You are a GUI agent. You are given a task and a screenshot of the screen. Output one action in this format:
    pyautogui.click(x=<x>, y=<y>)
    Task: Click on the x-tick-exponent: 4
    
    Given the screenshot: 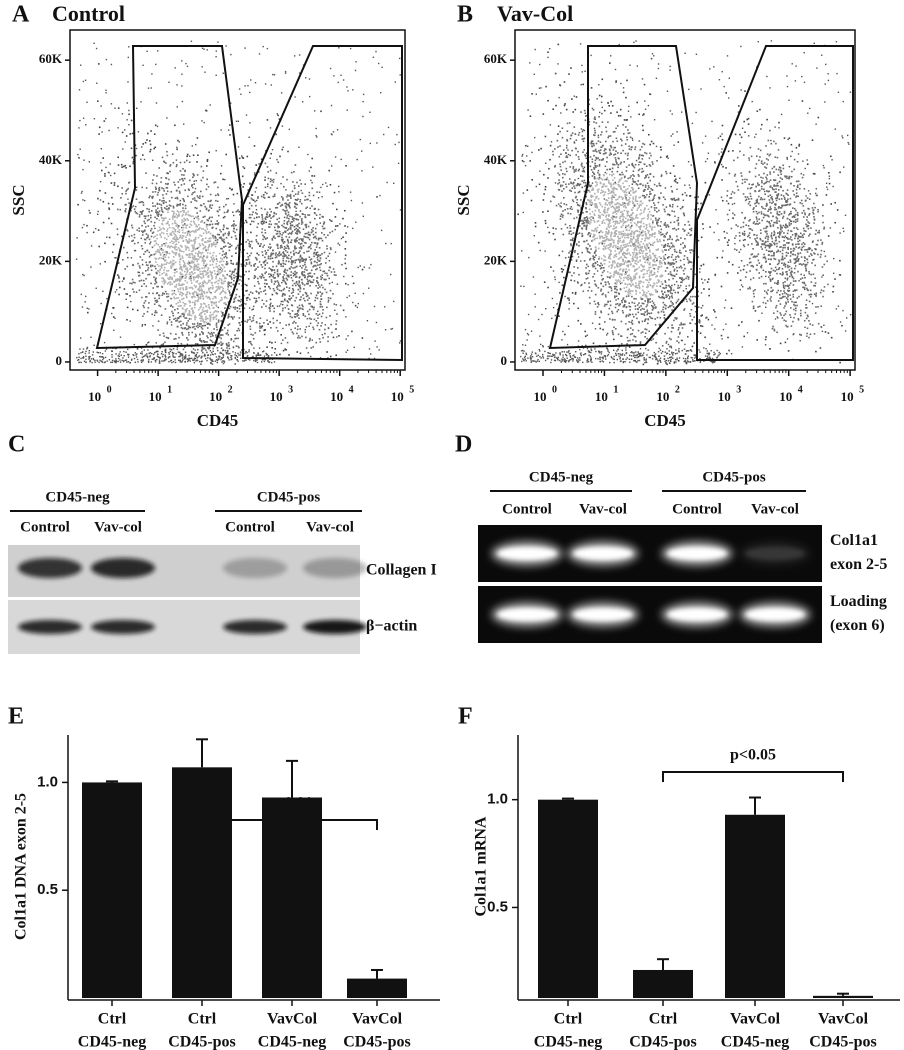 What is the action you would take?
    pyautogui.click(x=351, y=389)
    